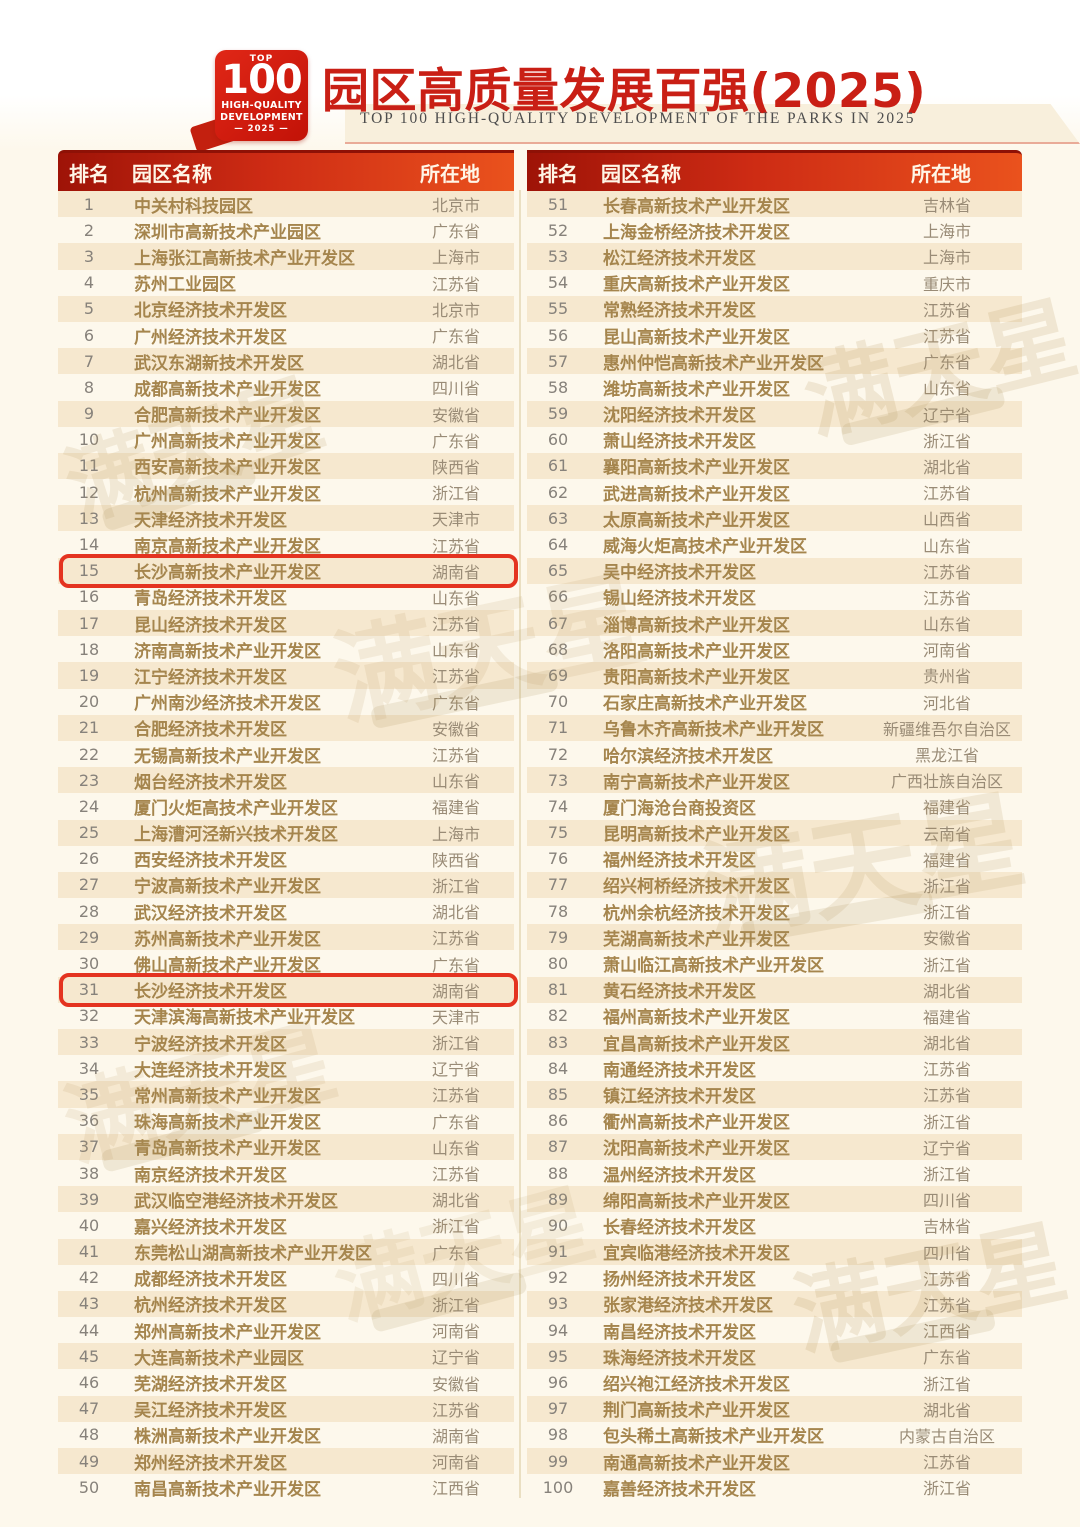  I want to click on park-name-cell: 成都高新技术产业开发区, so click(227, 389).